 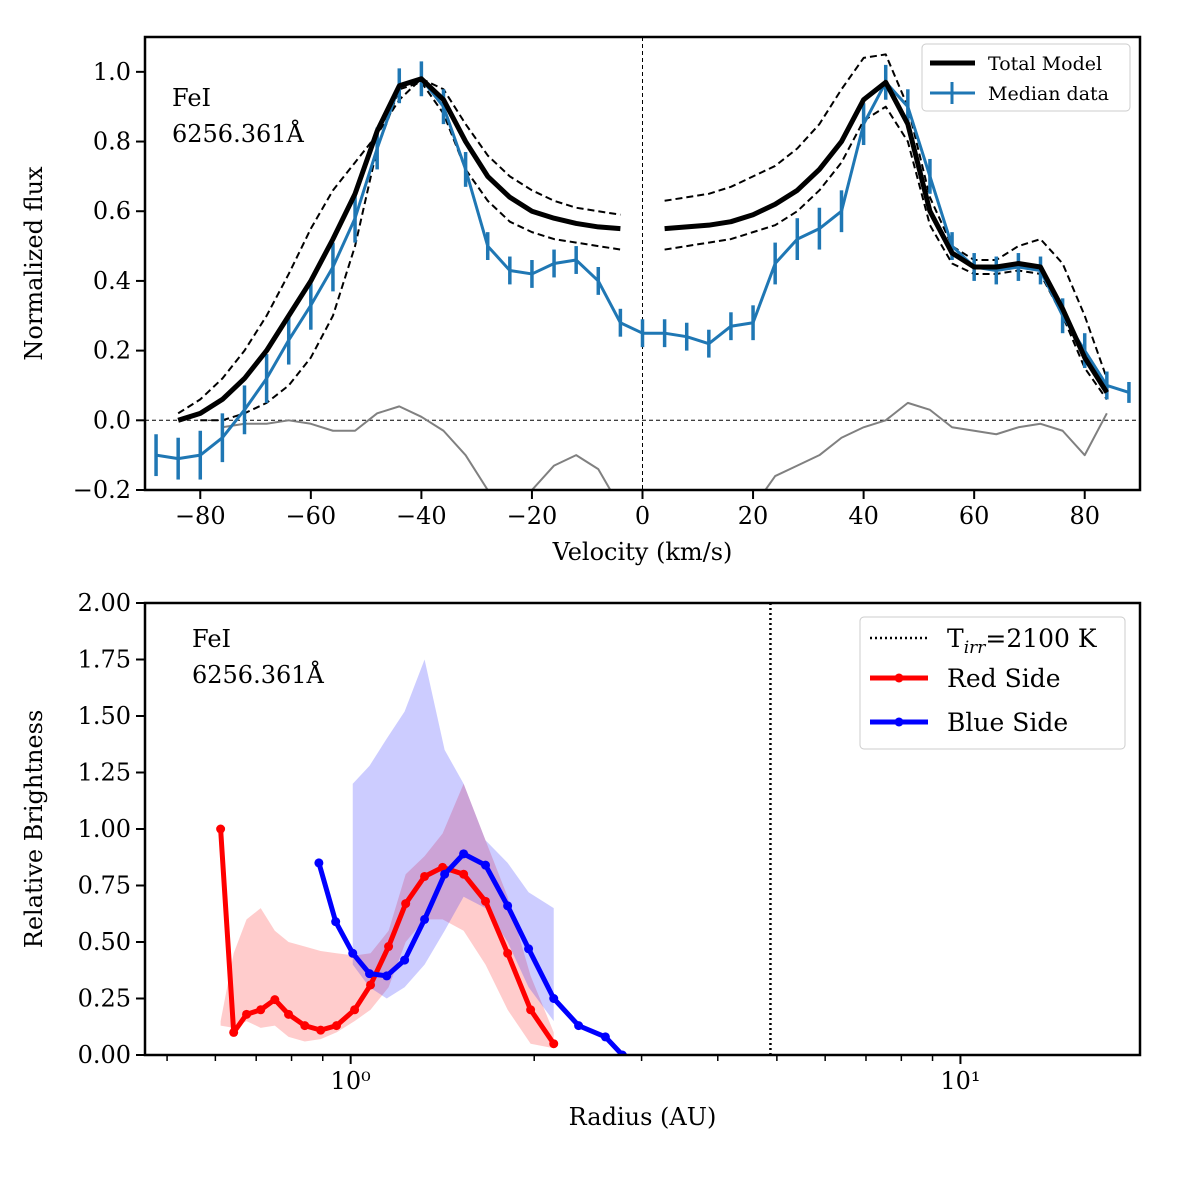 I want to click on legend-label-sub: irr, so click(x=975, y=648).